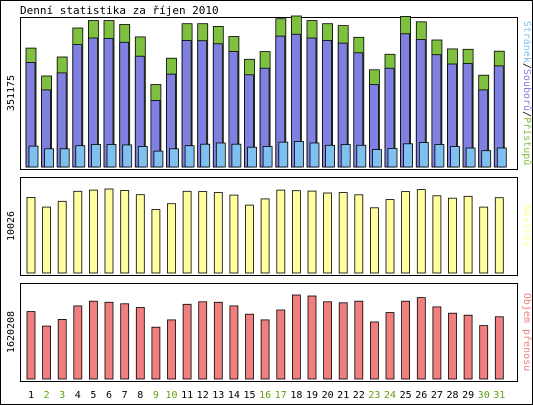 The height and width of the screenshot is (405, 533). Describe the element at coordinates (31, 395) in the screenshot. I see `x-tick-label-1: 1` at that location.